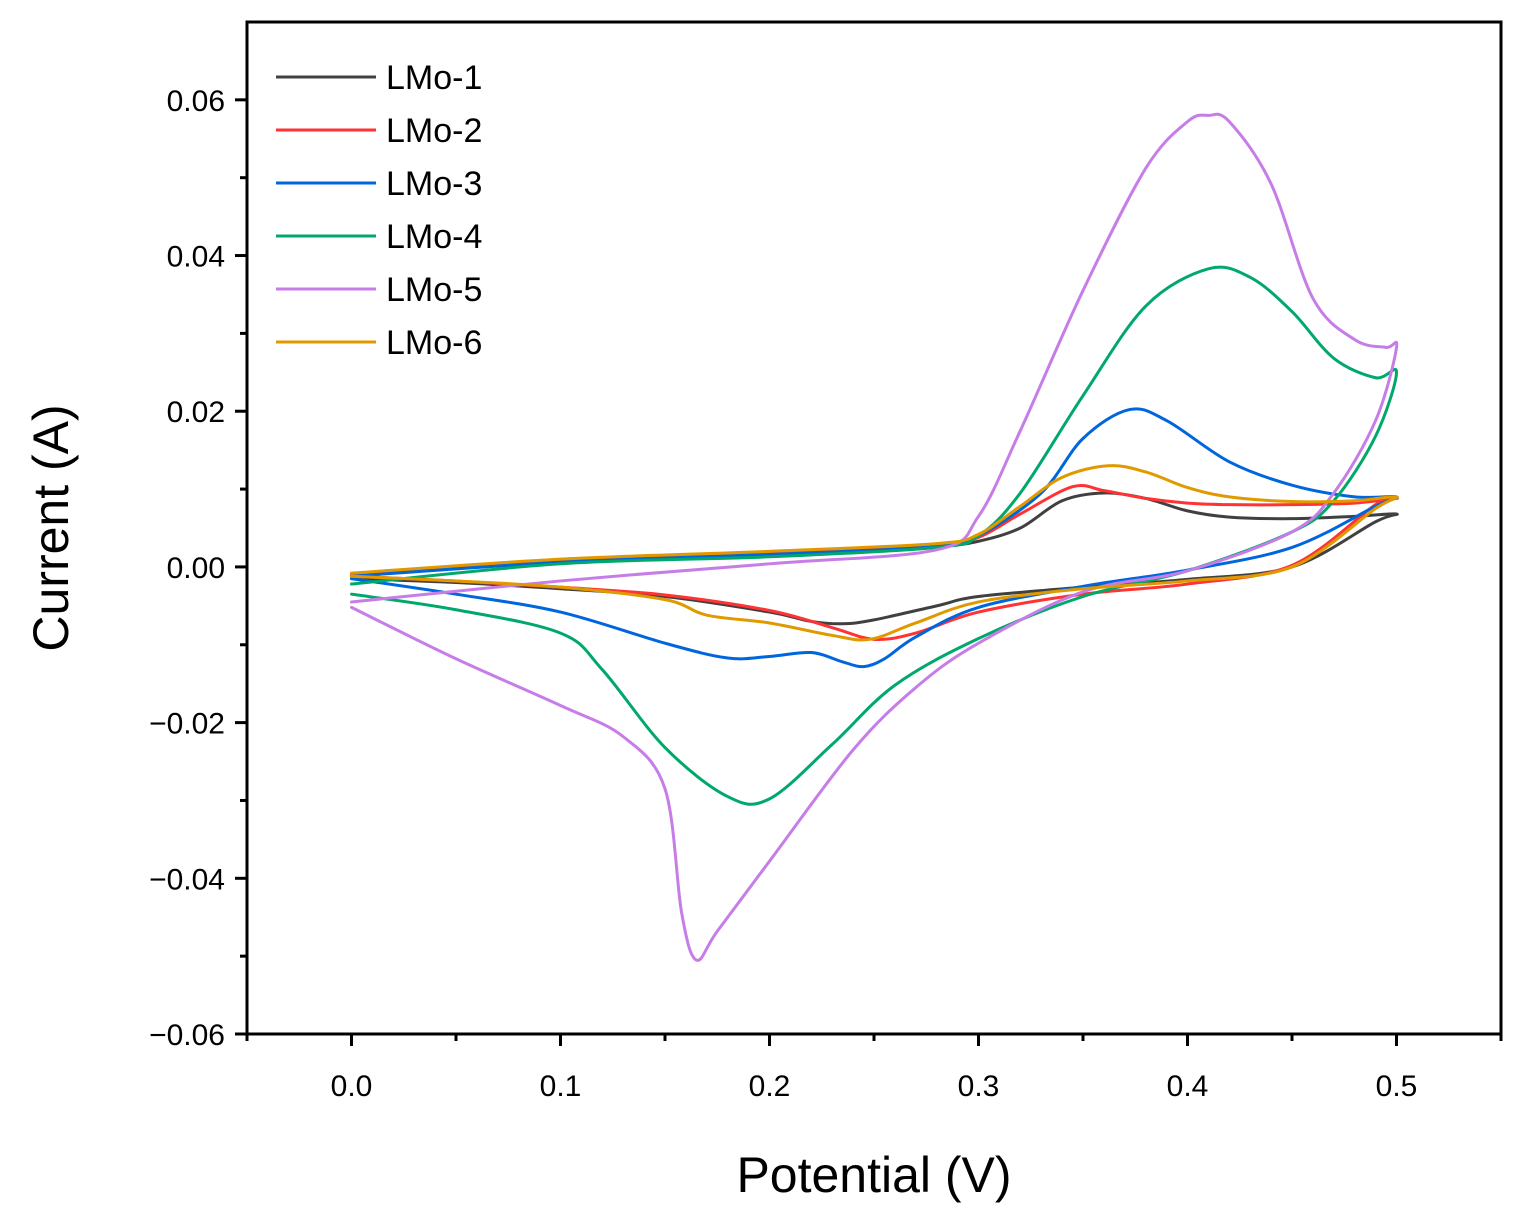 Image resolution: width=1524 pixels, height=1222 pixels. What do you see at coordinates (873, 1175) in the screenshot?
I see `x-axis-title: Potential (V)` at bounding box center [873, 1175].